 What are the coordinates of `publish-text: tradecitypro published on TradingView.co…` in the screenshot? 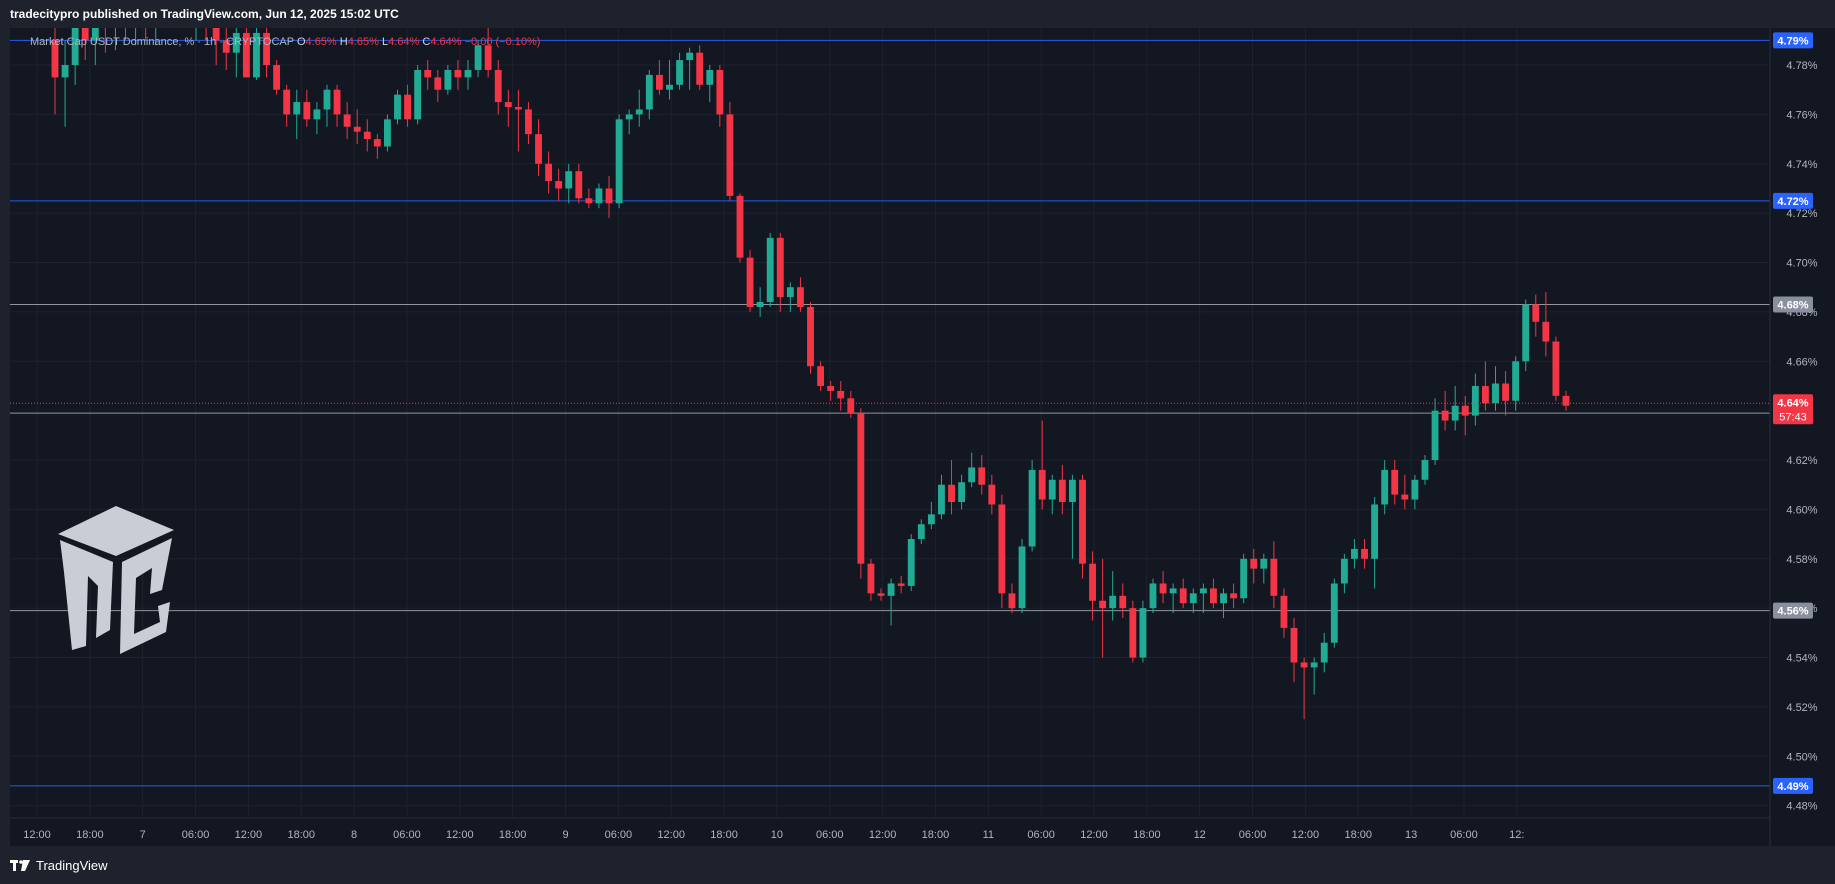 It's located at (204, 14).